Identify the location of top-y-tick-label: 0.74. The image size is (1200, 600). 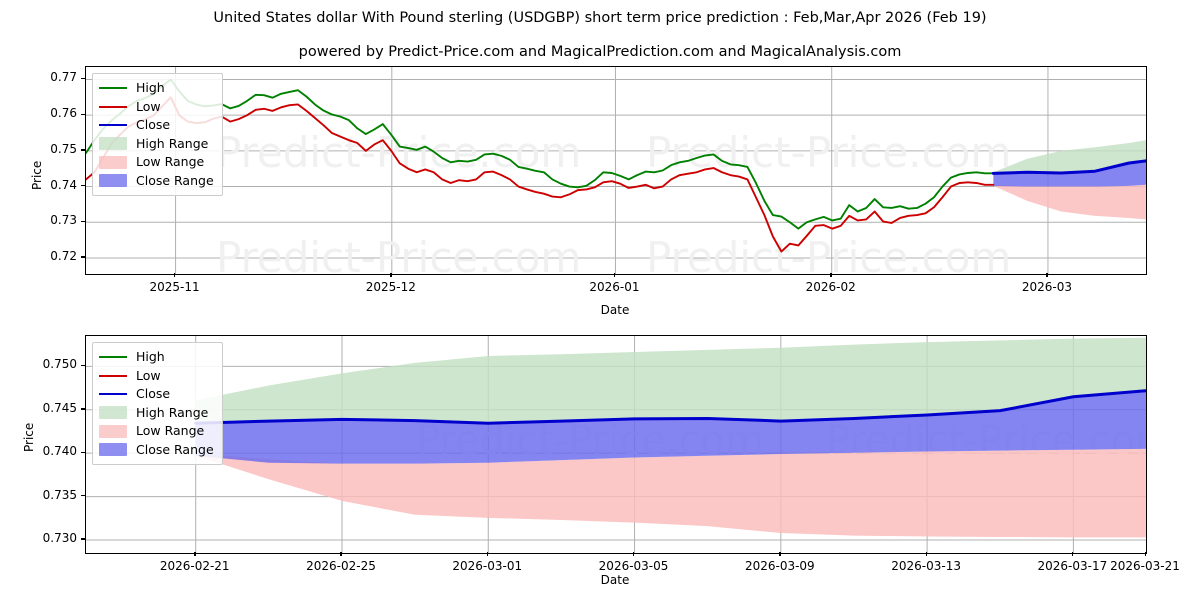
(63, 184).